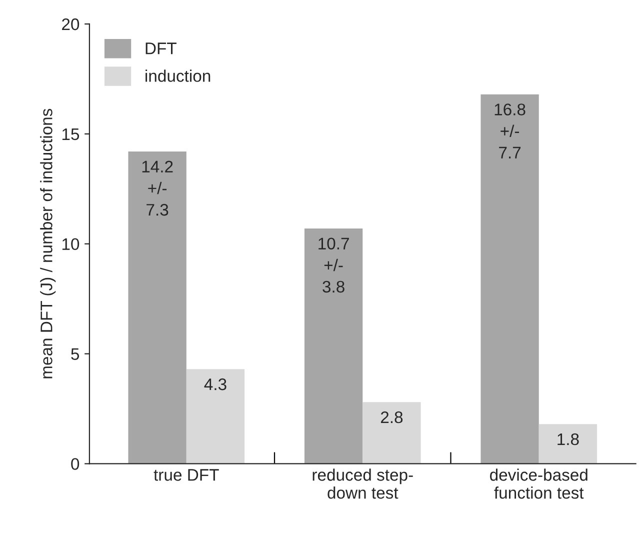  Describe the element at coordinates (510, 131) in the screenshot. I see `data-label: 16.8 +/- 7.7` at that location.